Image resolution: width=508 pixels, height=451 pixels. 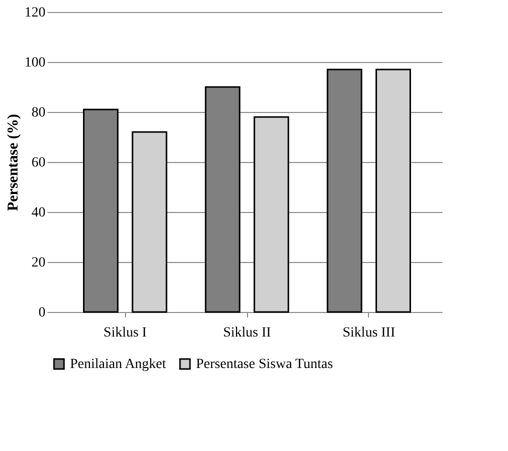 What do you see at coordinates (42, 313) in the screenshot?
I see `y-tick-label: 0` at bounding box center [42, 313].